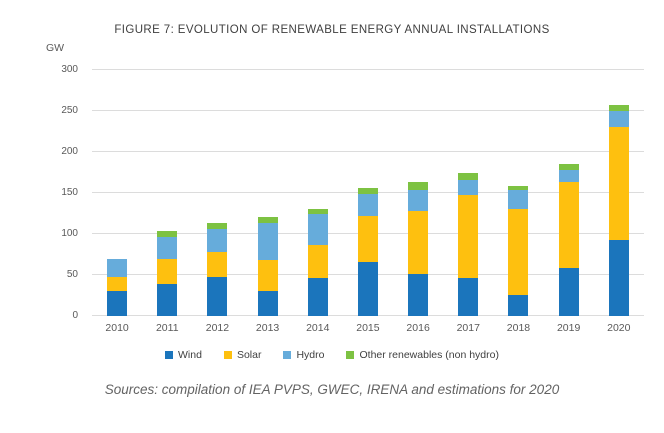 This screenshot has height=433, width=664. I want to click on bar-segment-hydro-2019, so click(568, 176).